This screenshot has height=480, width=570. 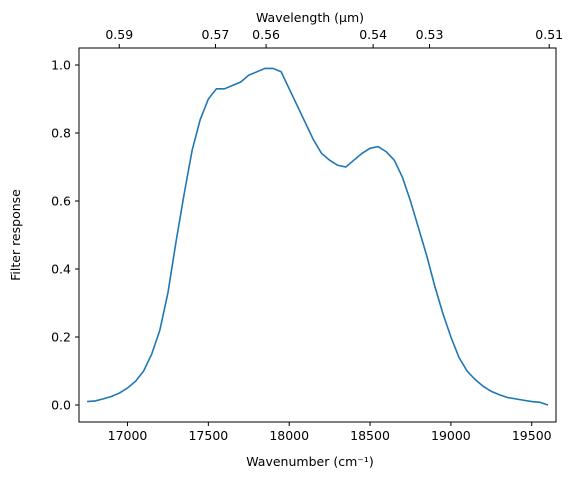 What do you see at coordinates (373, 34) in the screenshot?
I see `top-tick-label: 0.54` at bounding box center [373, 34].